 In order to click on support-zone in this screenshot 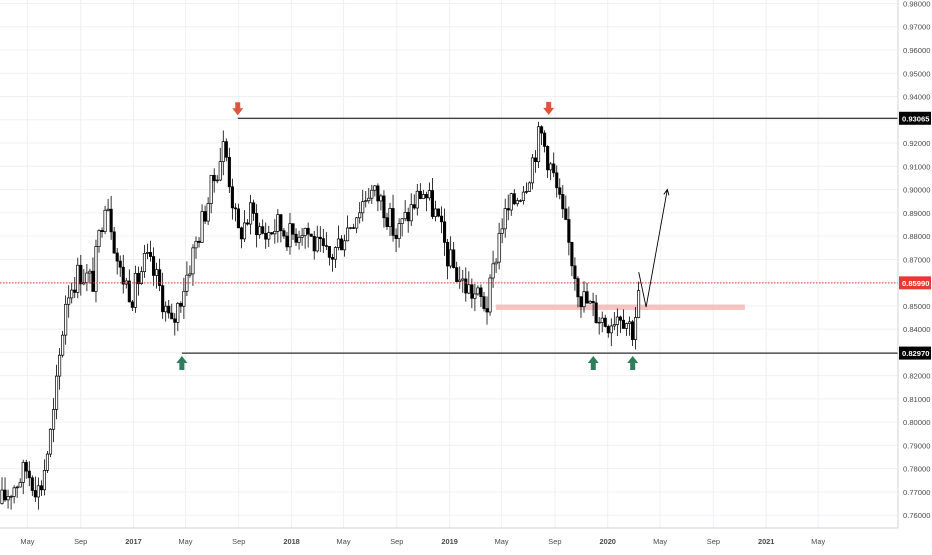, I will do `click(620, 307)`.